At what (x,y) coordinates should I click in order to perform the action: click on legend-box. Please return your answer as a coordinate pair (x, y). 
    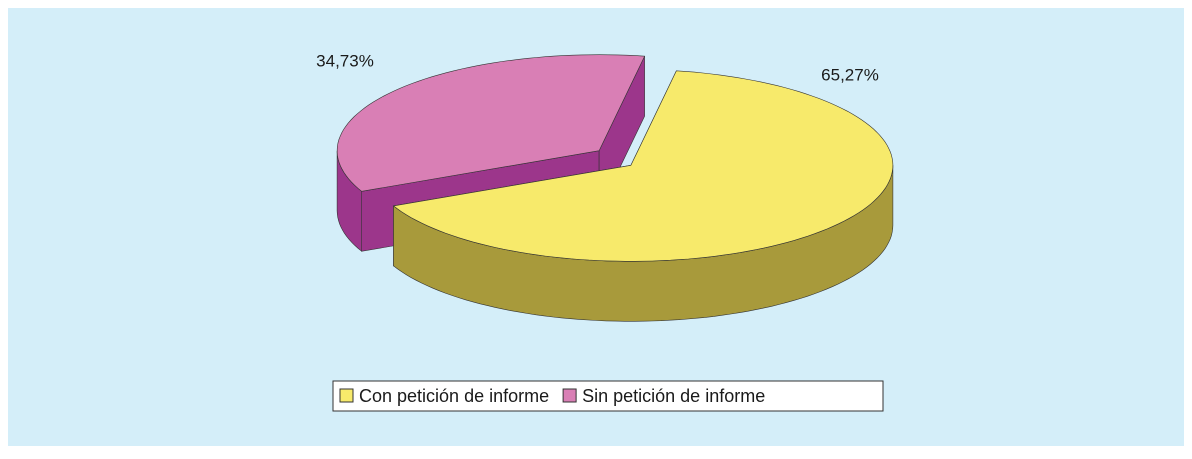
    Looking at the image, I should click on (608, 396).